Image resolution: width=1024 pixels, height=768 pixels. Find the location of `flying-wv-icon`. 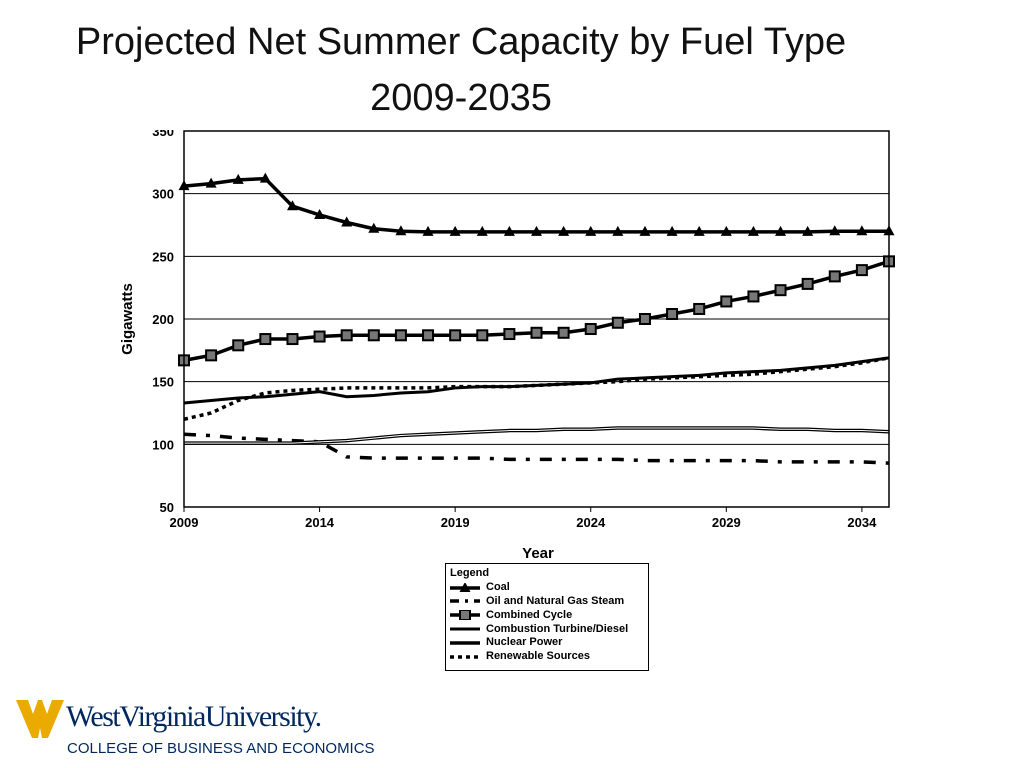

flying-wv-icon is located at coordinates (40, 719).